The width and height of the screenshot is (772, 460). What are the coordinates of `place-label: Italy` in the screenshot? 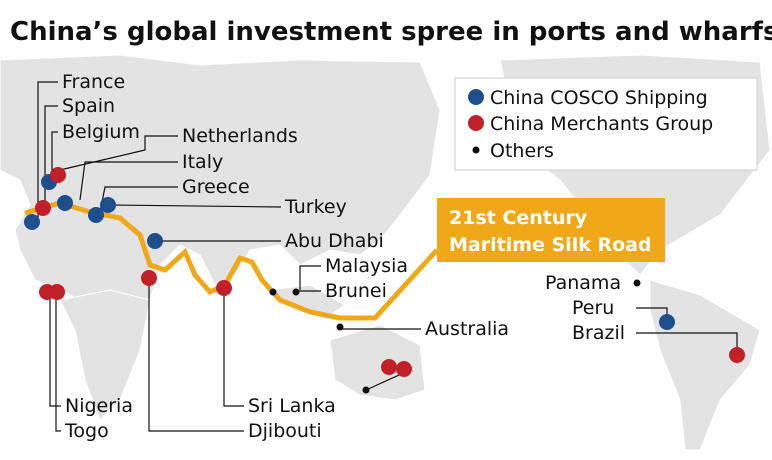 It's located at (202, 162).